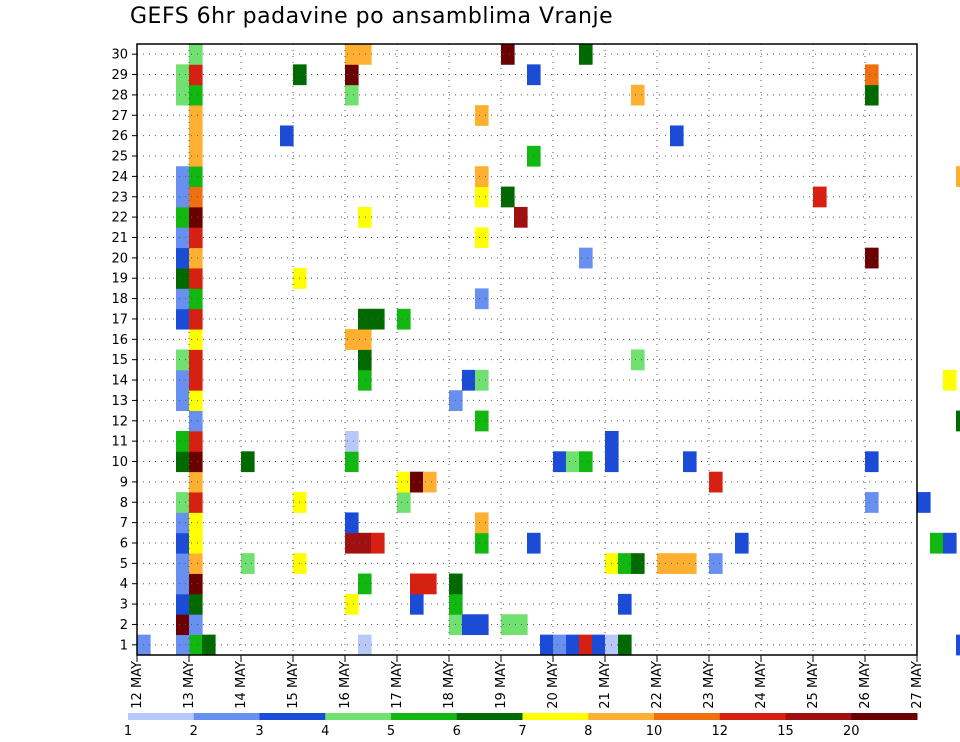 The image size is (960, 742). I want to click on y-tick-label: 28, so click(119, 95).